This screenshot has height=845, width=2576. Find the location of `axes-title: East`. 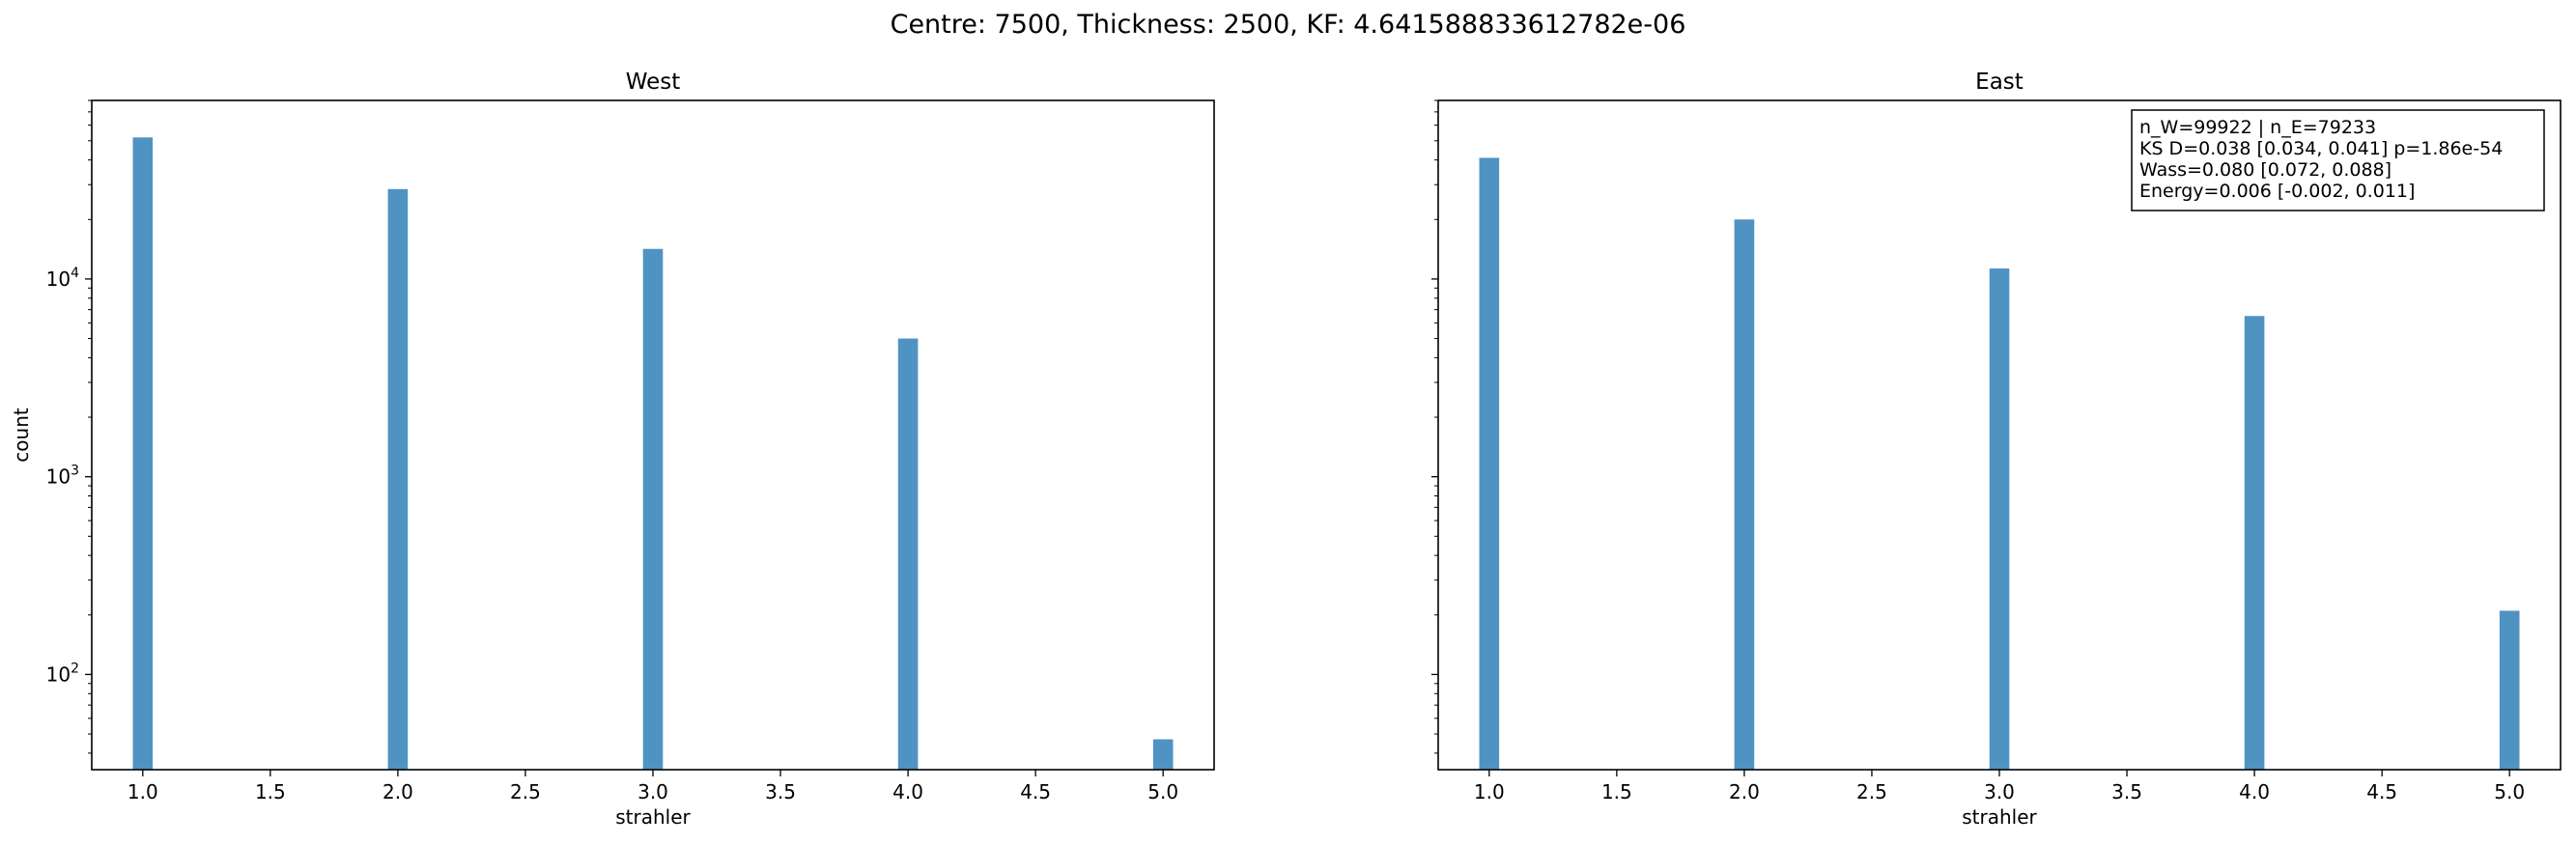

axes-title: East is located at coordinates (1999, 82).